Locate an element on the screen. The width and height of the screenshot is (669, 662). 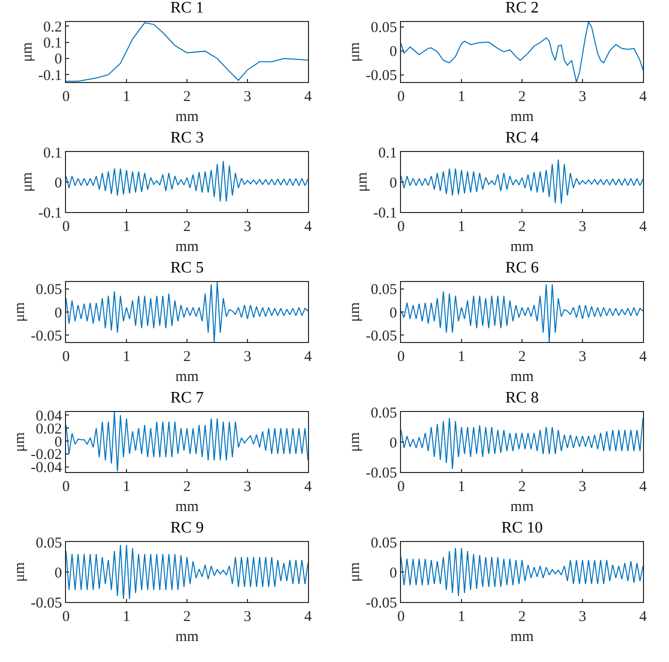
chart-title: RC 7 is located at coordinates (187, 398).